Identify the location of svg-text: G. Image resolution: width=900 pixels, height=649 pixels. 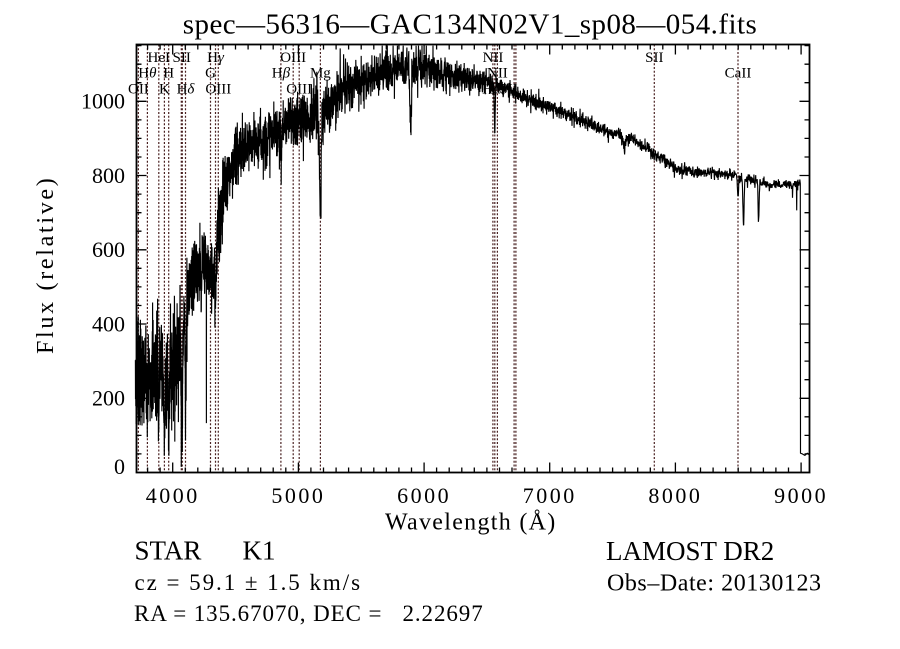
(210, 74).